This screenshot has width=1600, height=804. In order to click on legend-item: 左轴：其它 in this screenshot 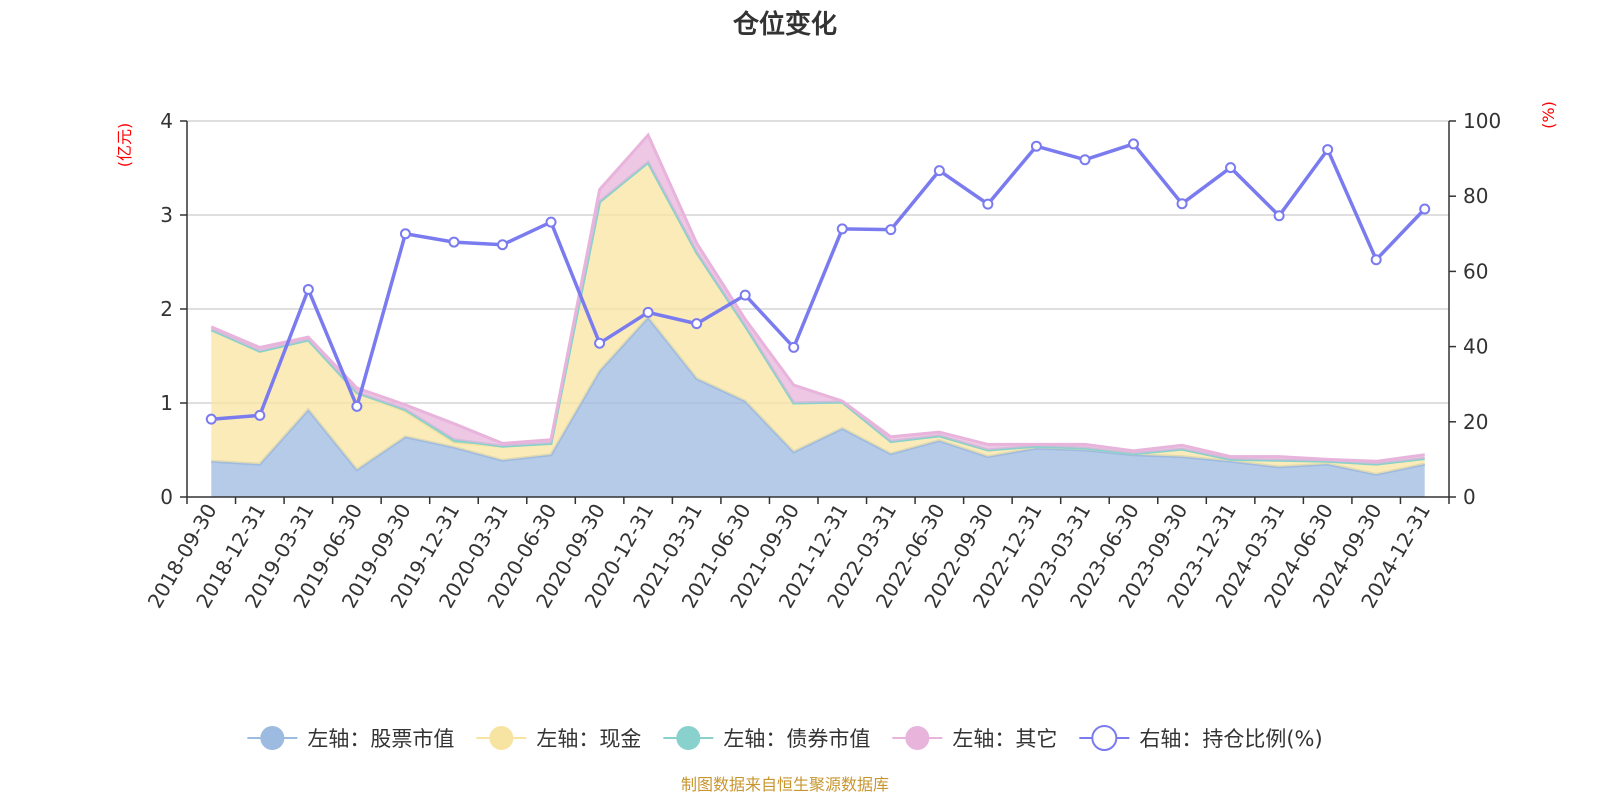, I will do `click(974, 738)`.